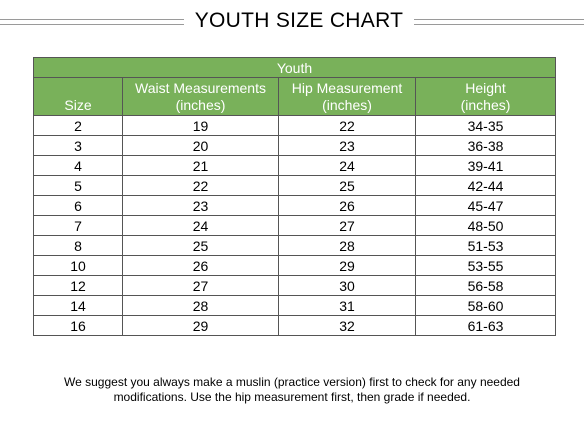 The width and height of the screenshot is (584, 440). I want to click on table-row: 7 24 27 48-50, so click(294, 225).